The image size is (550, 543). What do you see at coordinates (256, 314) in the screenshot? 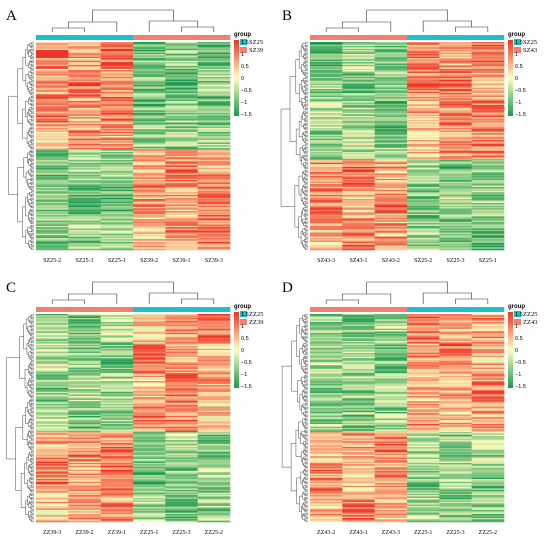
I see `legend-label: ZZ25` at bounding box center [256, 314].